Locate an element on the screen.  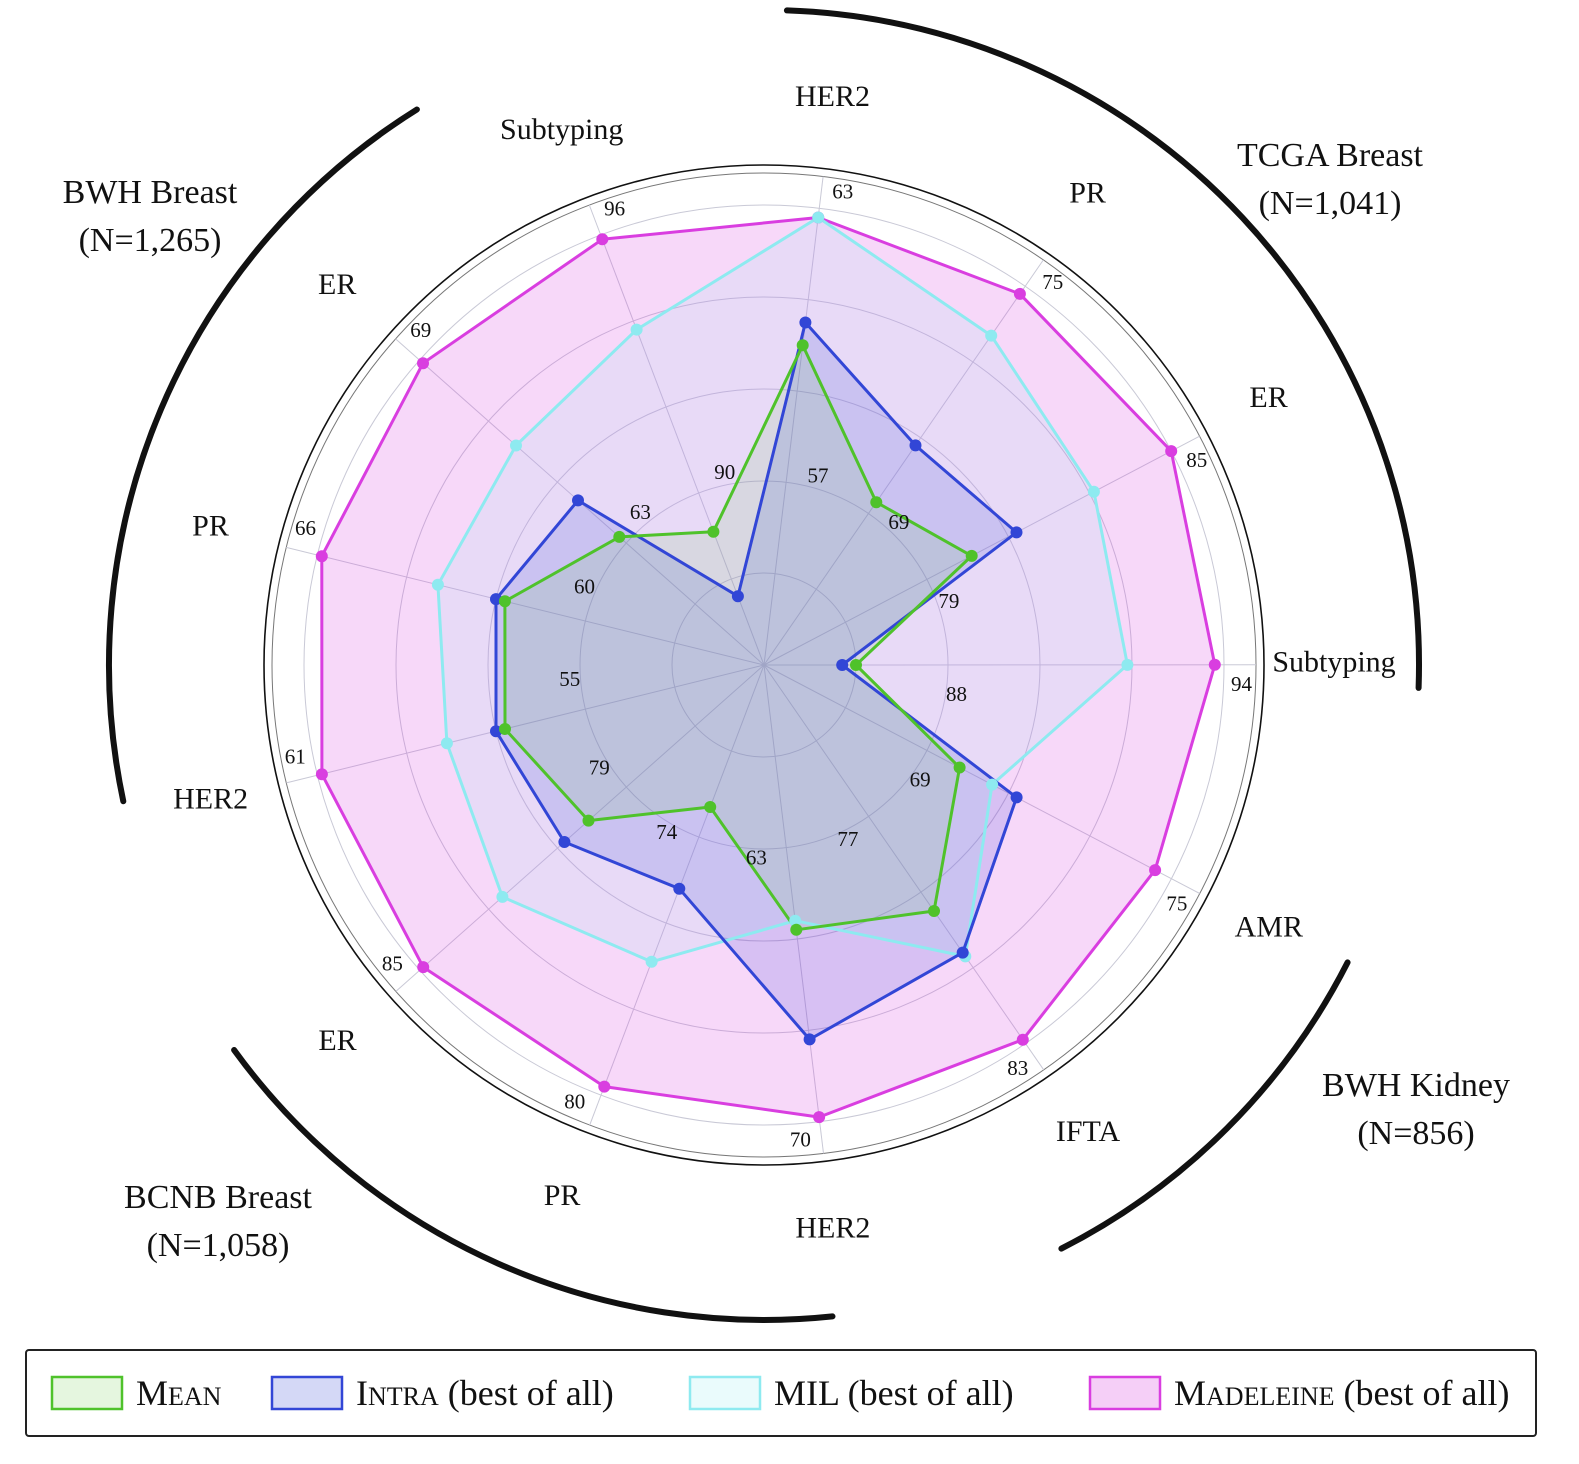
tick-label-outer: 83 is located at coordinates (1017, 1068).